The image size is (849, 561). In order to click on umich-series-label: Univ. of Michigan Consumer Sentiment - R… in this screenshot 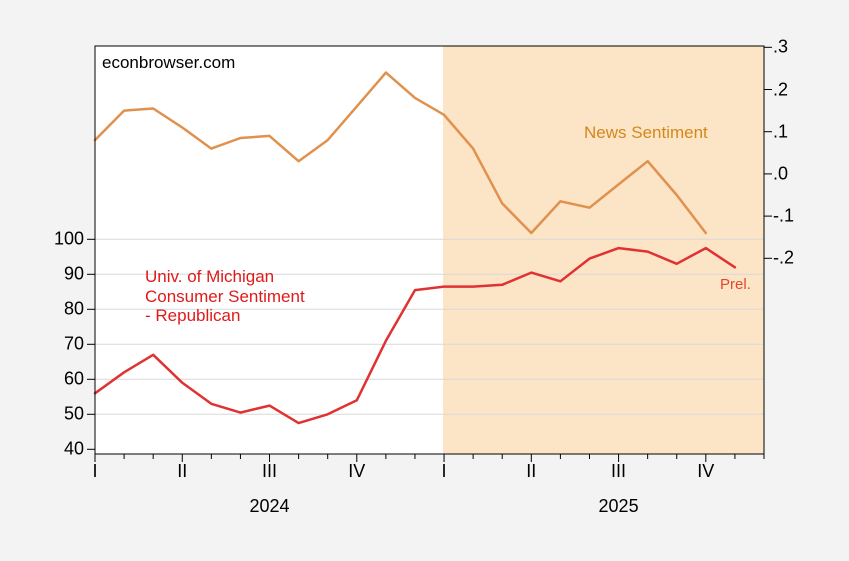, I will do `click(225, 296)`.